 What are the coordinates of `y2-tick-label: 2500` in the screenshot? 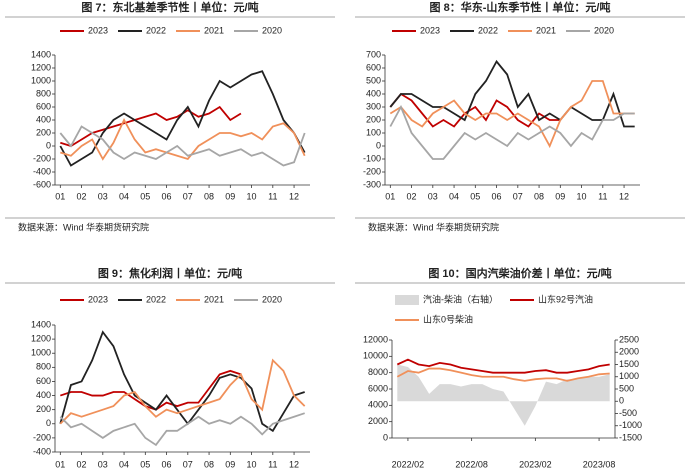 It's located at (629, 339).